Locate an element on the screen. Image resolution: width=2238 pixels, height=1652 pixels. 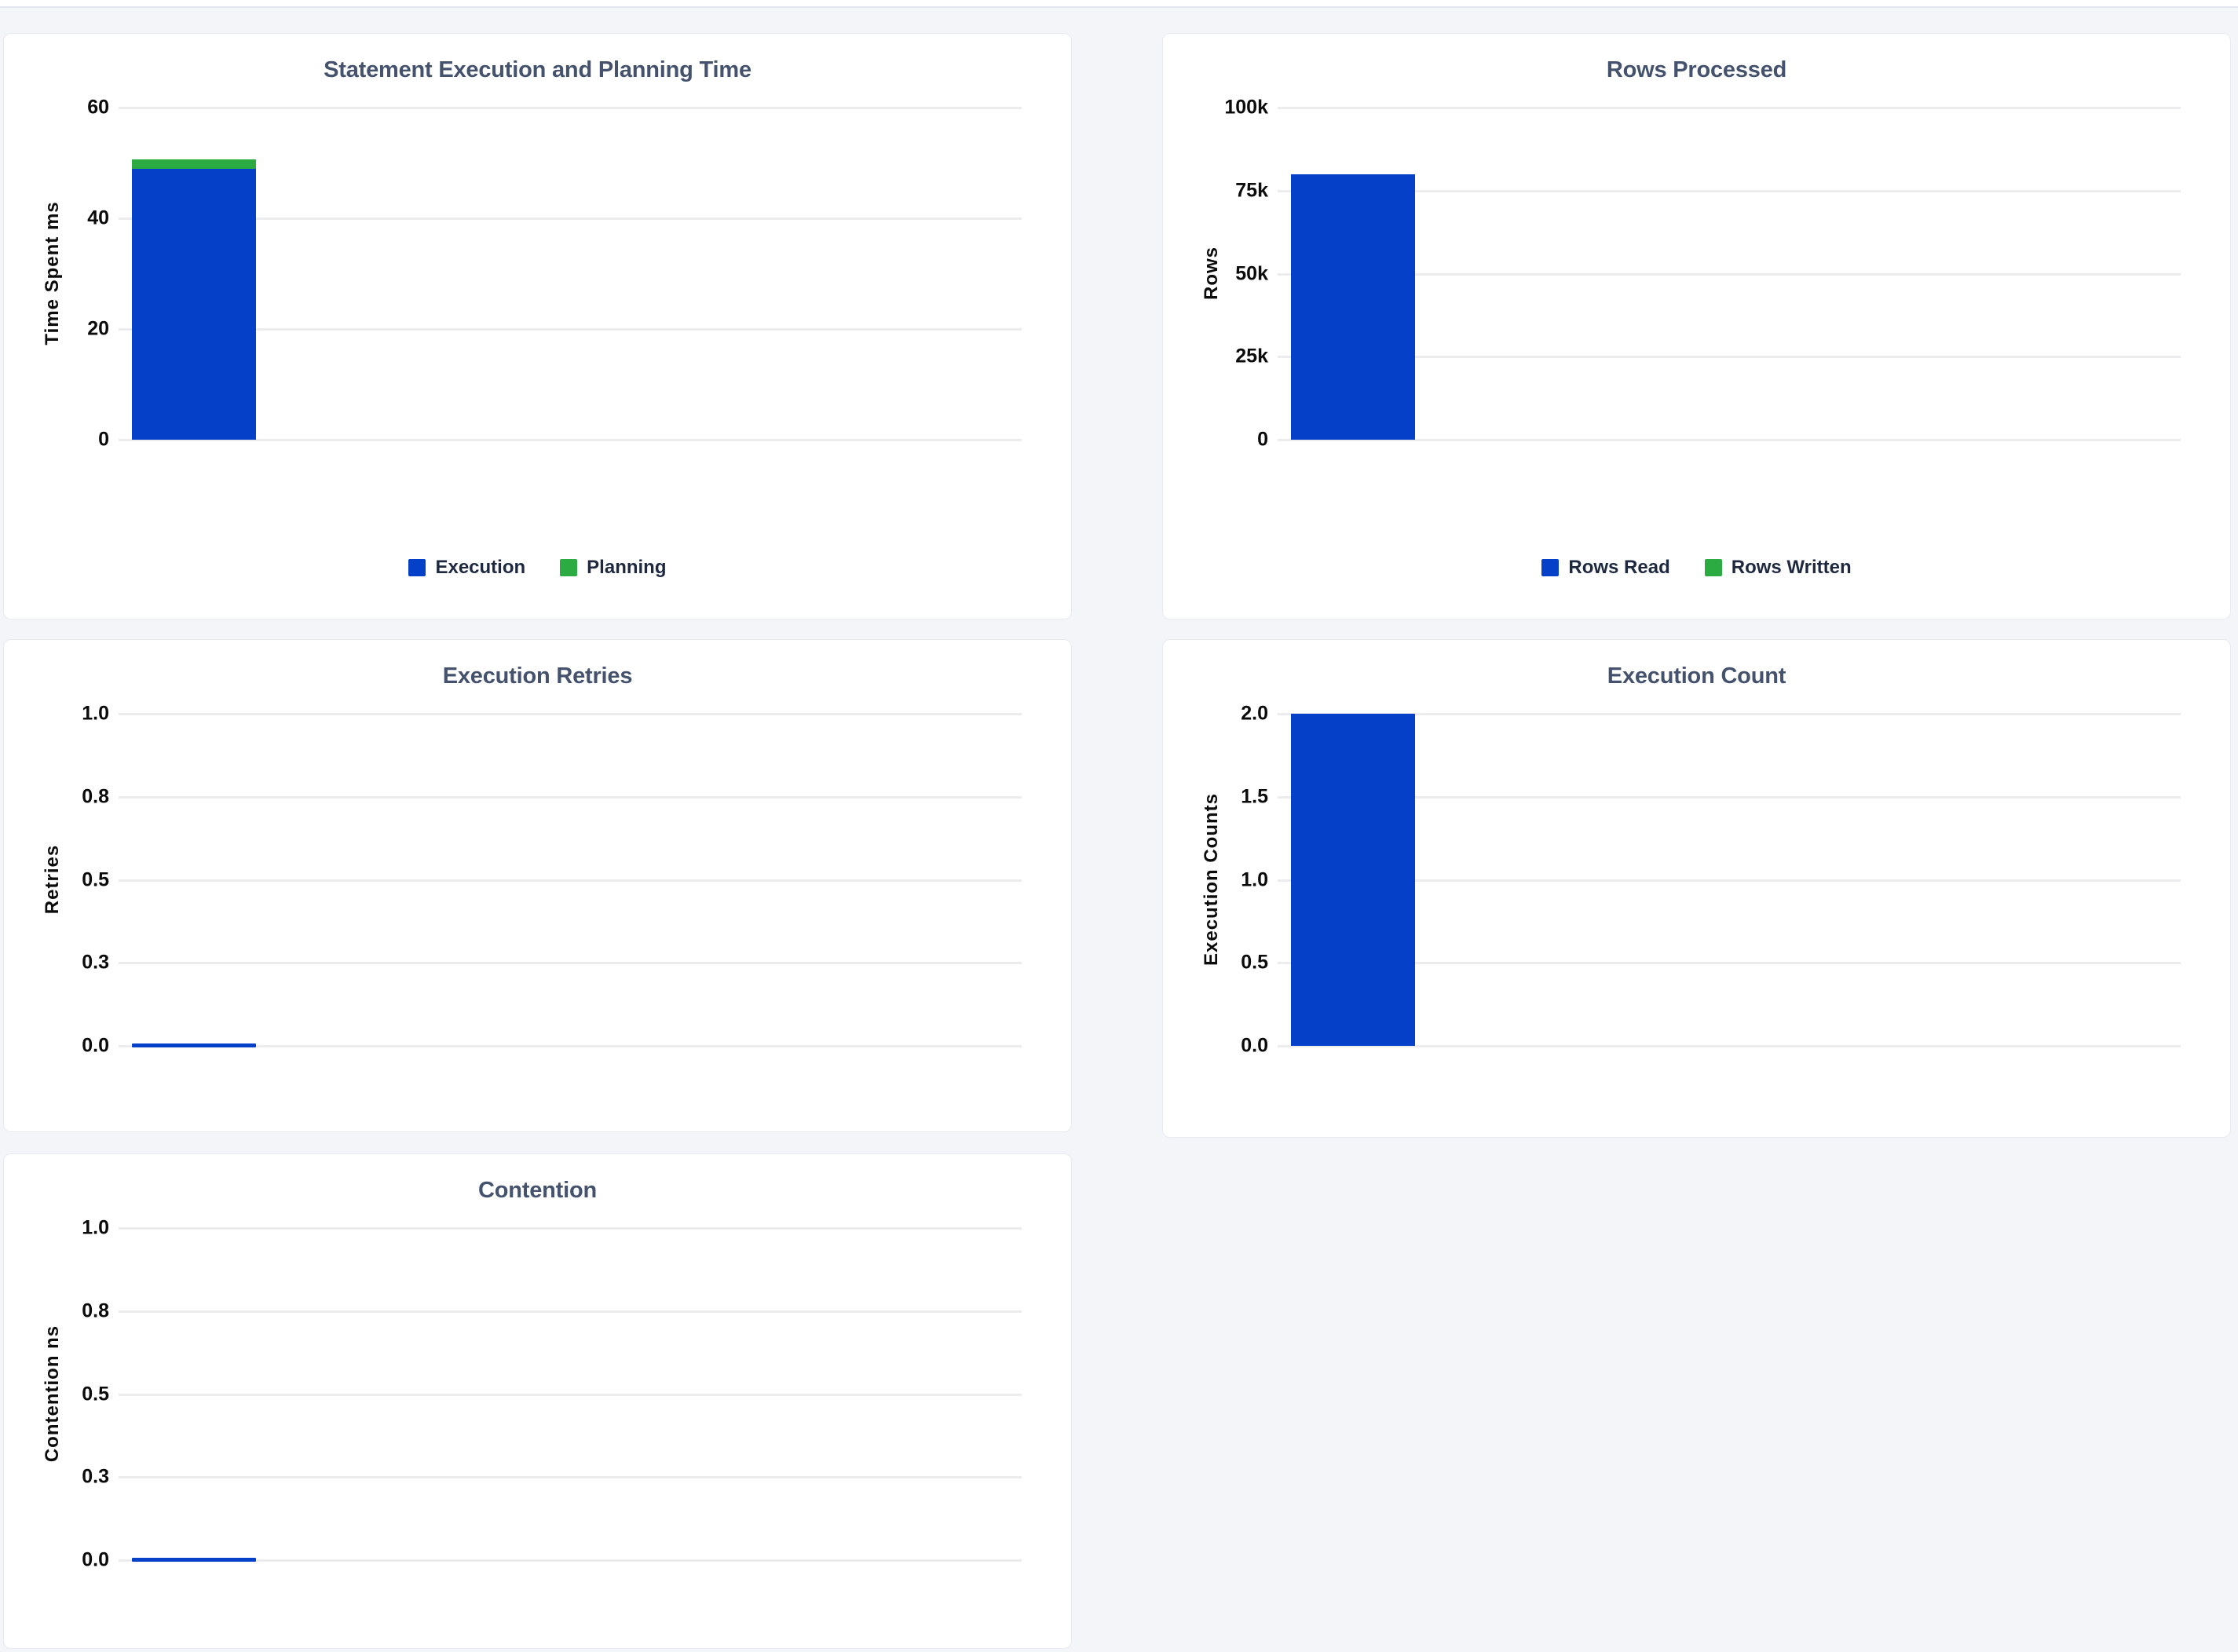
legend-label-execution: Execution is located at coordinates (480, 567).